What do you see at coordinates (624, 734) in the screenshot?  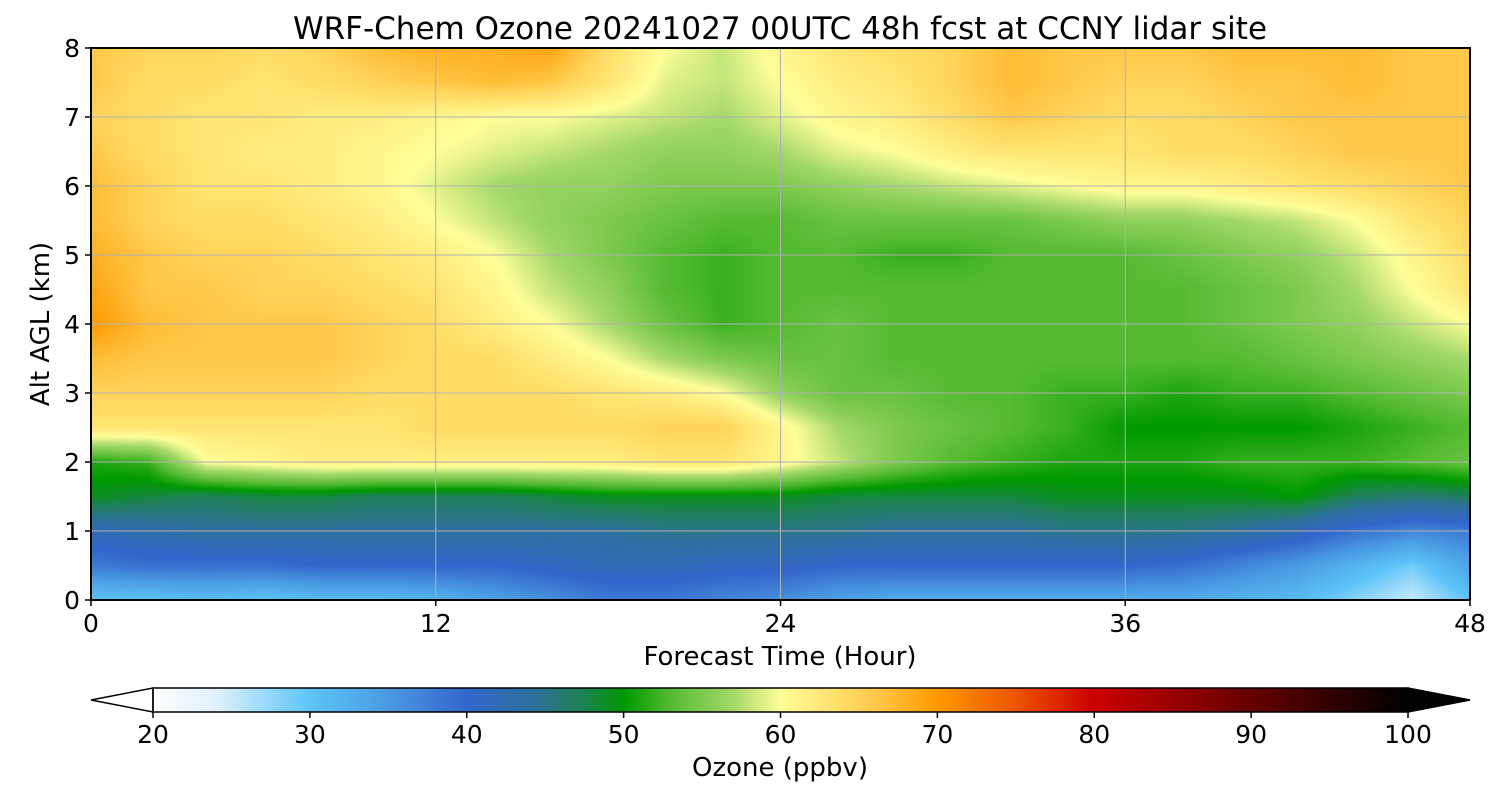 I see `colorbar-tick-label: 50` at bounding box center [624, 734].